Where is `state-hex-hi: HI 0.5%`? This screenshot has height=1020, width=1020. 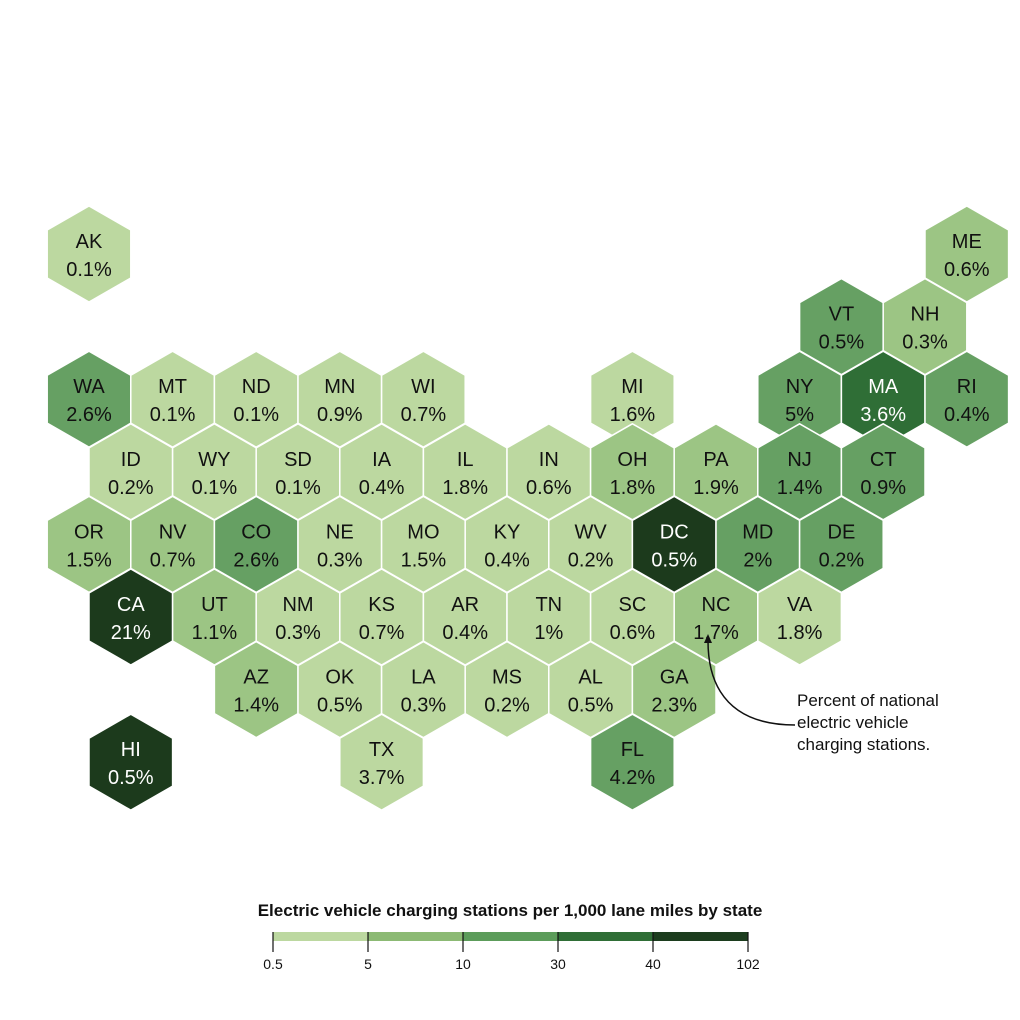
state-hex-hi: HI 0.5% is located at coordinates (131, 762).